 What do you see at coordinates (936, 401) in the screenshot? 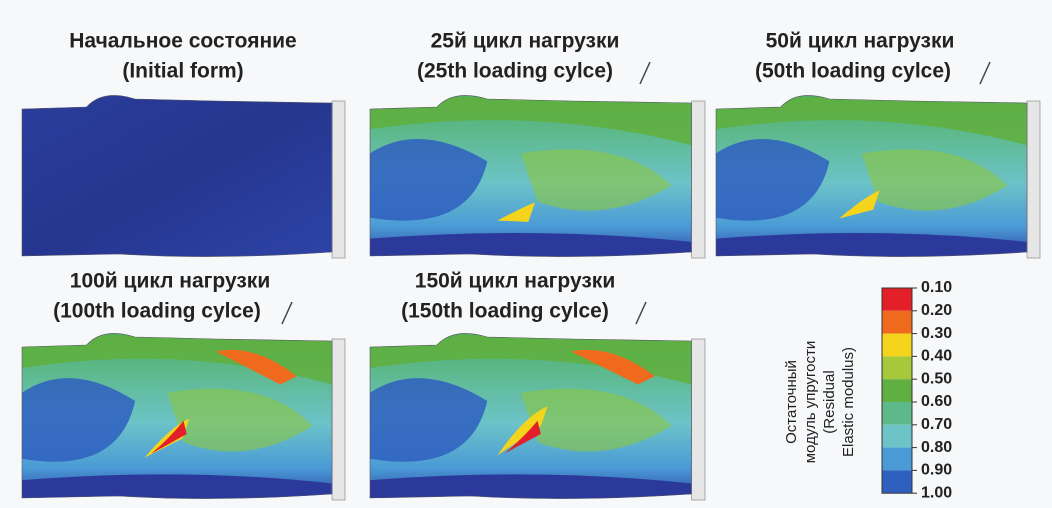
I see `colorbar-label: 0.60` at bounding box center [936, 401].